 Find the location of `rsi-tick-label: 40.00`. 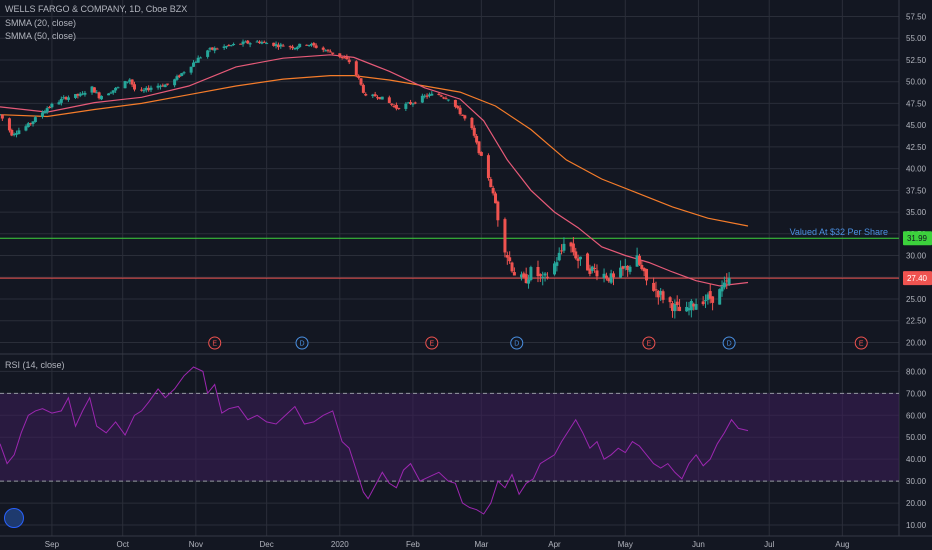

rsi-tick-label: 40.00 is located at coordinates (916, 459).